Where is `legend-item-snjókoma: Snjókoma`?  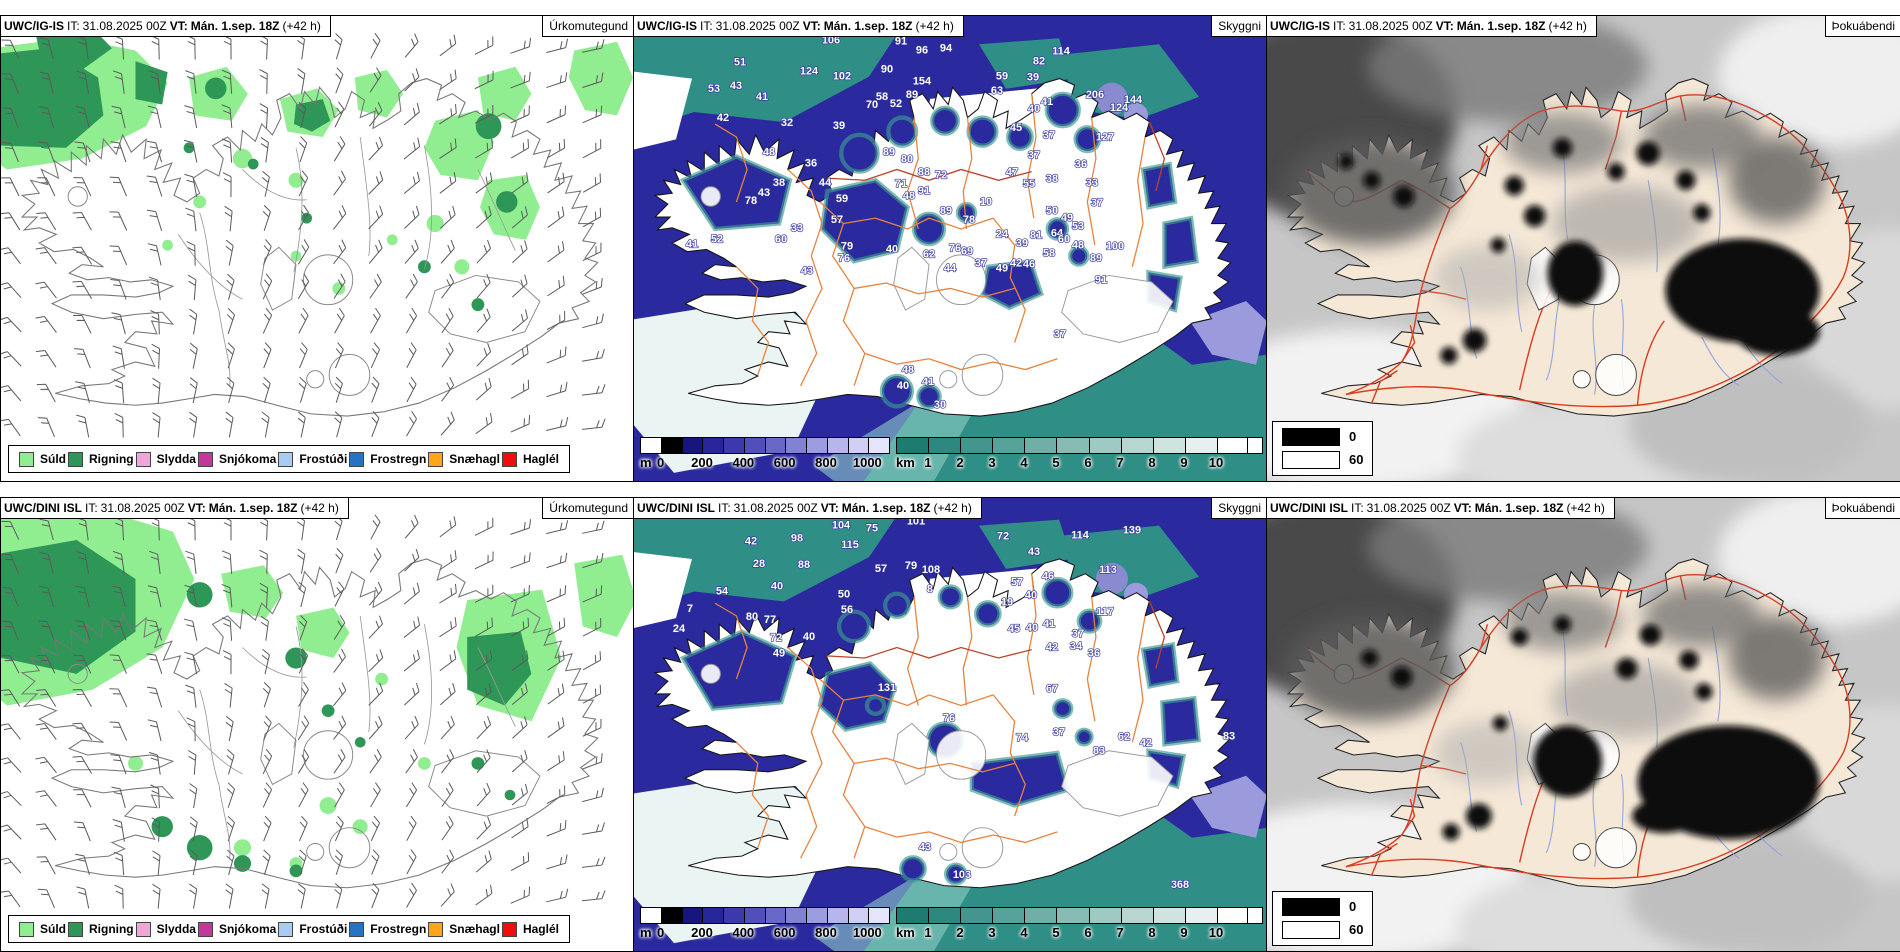 legend-item-snjókoma: Snjókoma is located at coordinates (237, 459).